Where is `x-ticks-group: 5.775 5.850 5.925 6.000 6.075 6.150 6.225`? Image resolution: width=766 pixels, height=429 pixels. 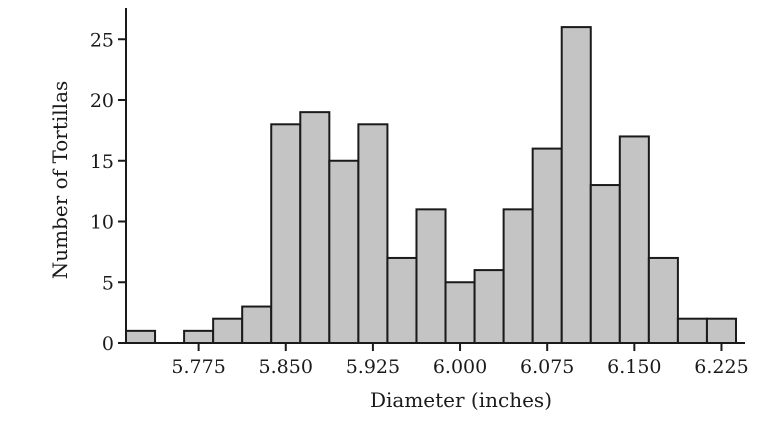
x-ticks-group: 5.775 5.850 5.925 6.000 6.075 6.150 6.225 is located at coordinates (460, 360).